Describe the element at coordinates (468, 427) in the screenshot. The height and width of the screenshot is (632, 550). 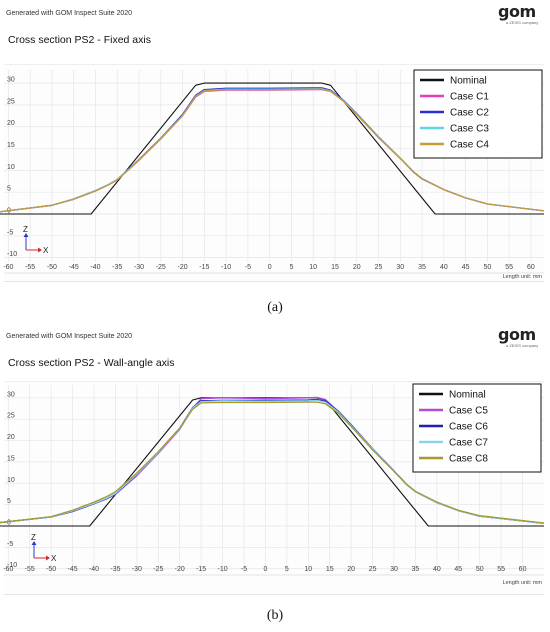
I see `legend-label: Case C6` at that location.